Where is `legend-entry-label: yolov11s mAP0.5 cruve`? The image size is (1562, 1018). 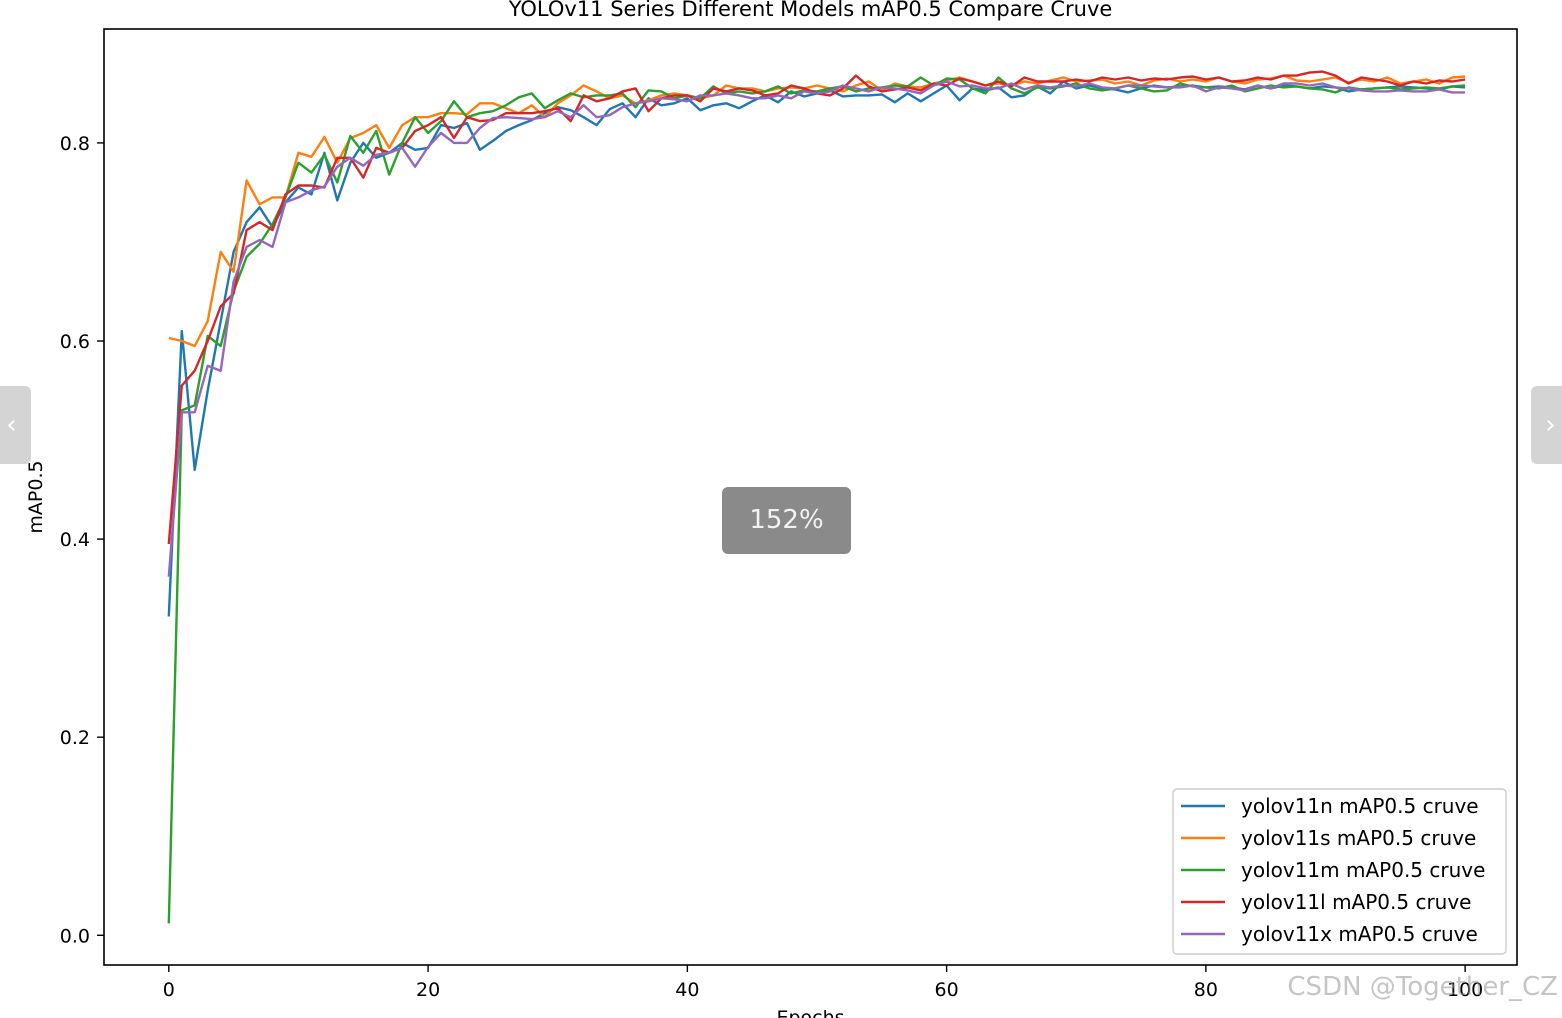 legend-entry-label: yolov11s mAP0.5 cruve is located at coordinates (1358, 838).